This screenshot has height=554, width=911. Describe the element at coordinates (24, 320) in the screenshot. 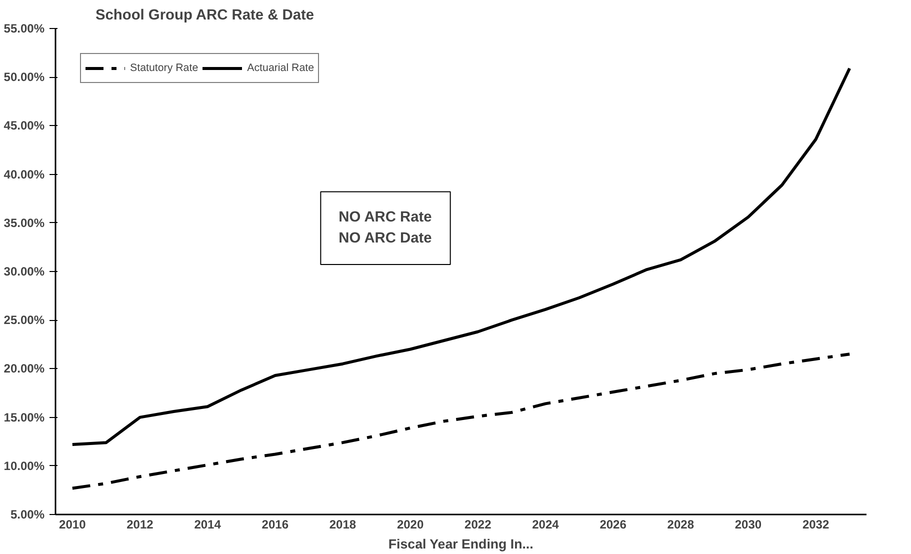

I see `y-tick-label: 25.00%` at that location.